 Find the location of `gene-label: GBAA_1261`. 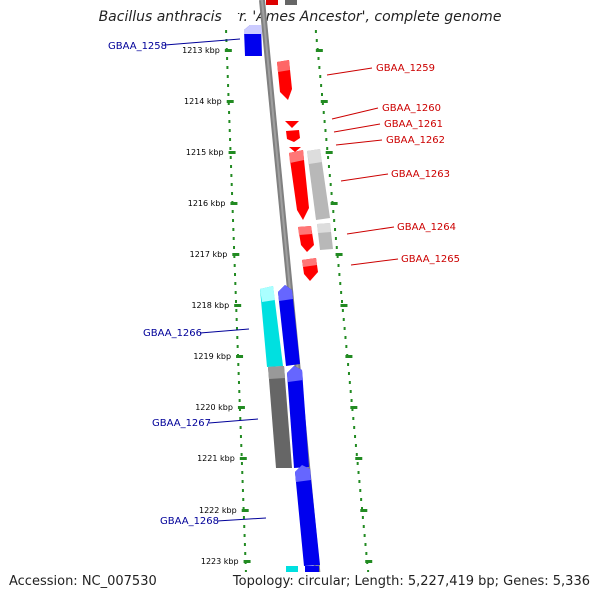

gene-label: GBAA_1261 is located at coordinates (413, 124).